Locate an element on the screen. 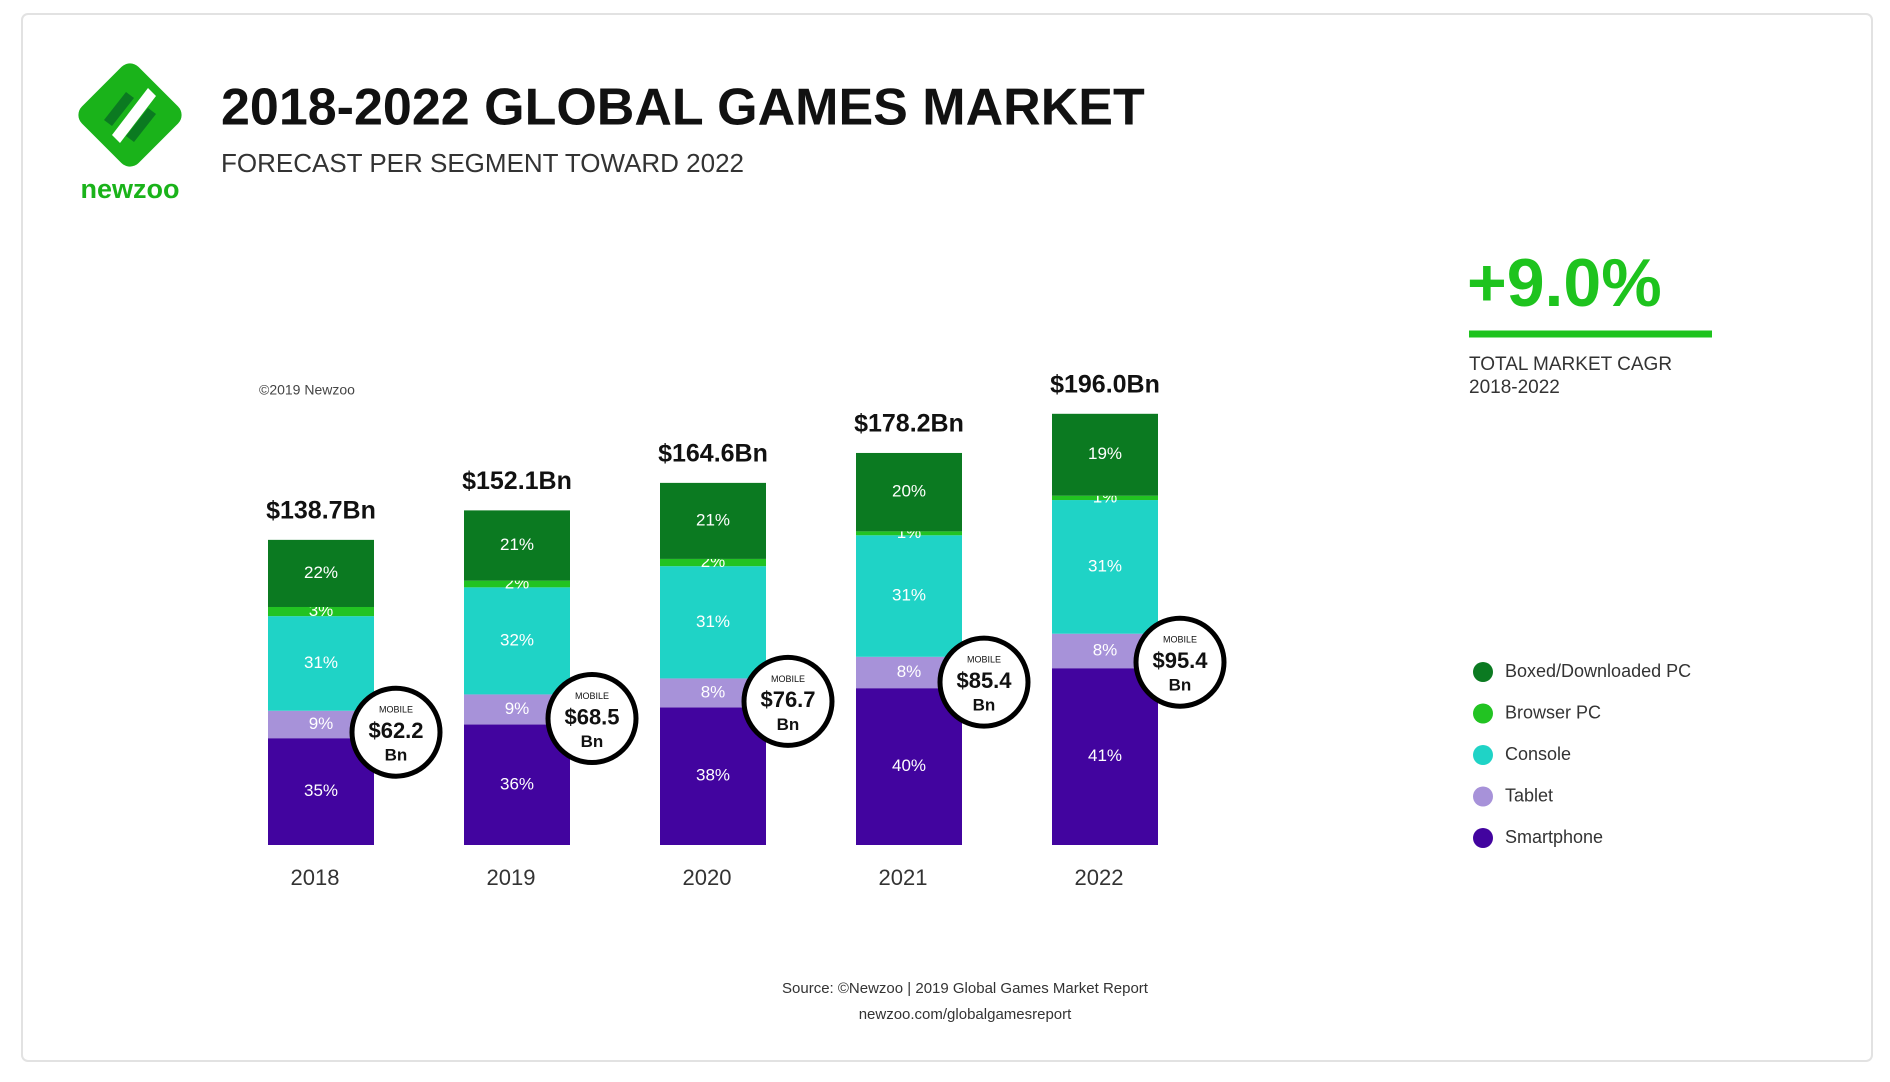 The width and height of the screenshot is (1890, 1082). legend-label: Smartphone is located at coordinates (1554, 837).